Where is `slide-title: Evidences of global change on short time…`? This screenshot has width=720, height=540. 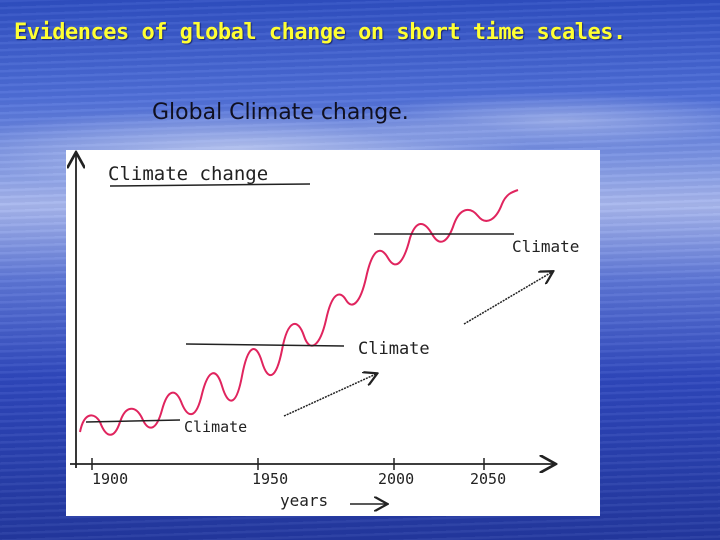 slide-title: Evidences of global change on short time… is located at coordinates (320, 32).